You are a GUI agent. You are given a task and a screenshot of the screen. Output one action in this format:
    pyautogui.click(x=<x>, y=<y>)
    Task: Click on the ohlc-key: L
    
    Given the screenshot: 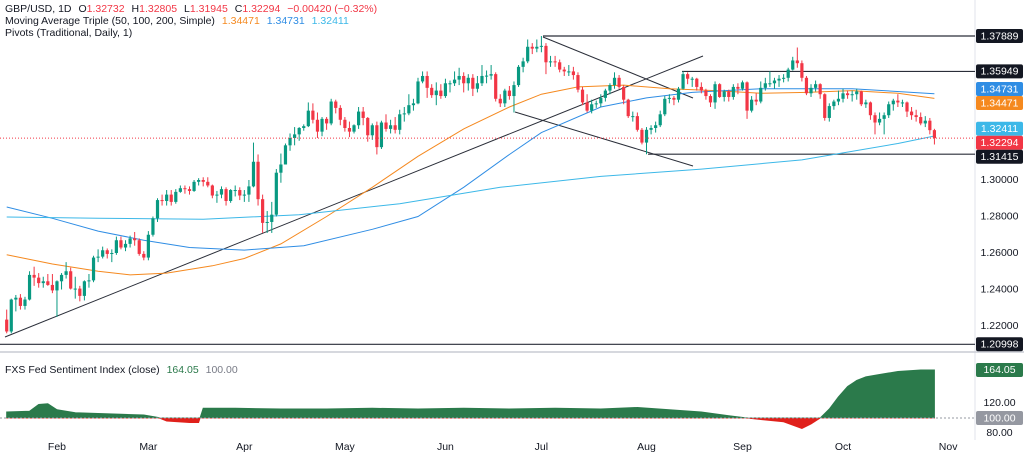 What is the action you would take?
    pyautogui.click(x=187, y=9)
    